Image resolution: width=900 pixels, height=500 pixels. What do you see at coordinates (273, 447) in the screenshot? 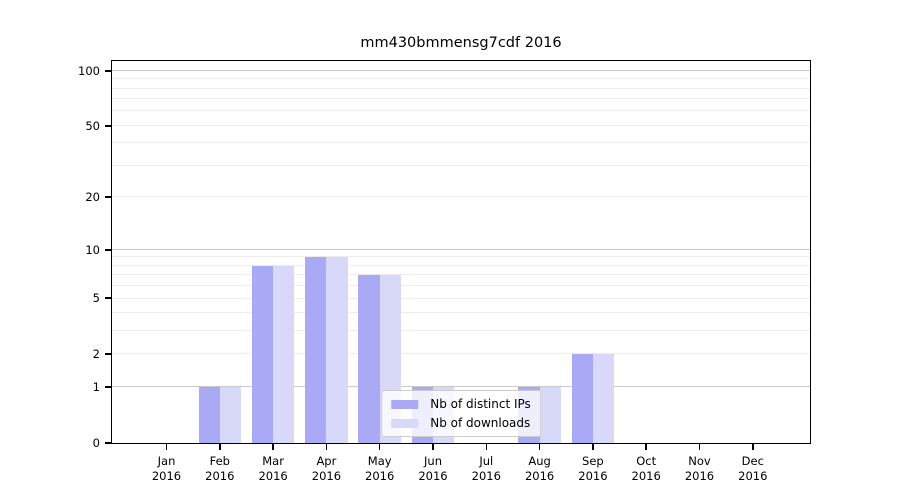
I see `x-tick-mar` at bounding box center [273, 447].